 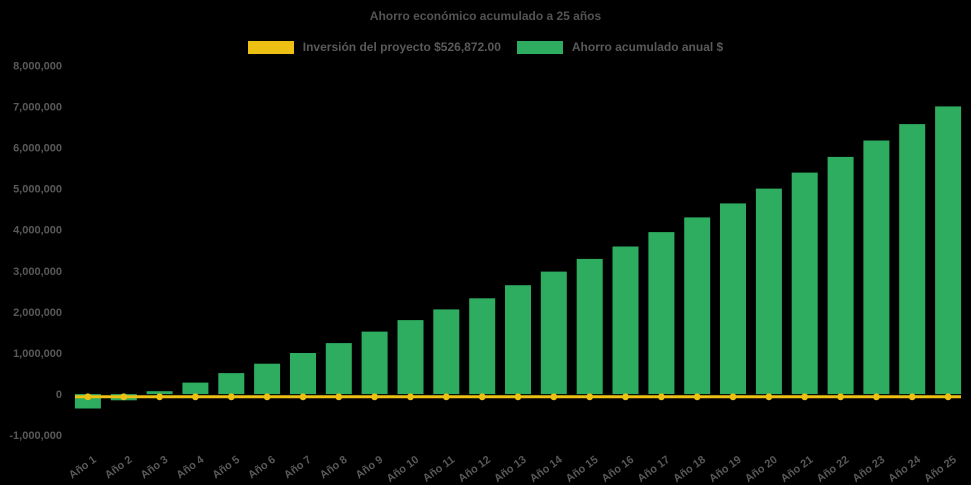 What do you see at coordinates (940, 469) in the screenshot?
I see `x-tick-label: Año 25` at bounding box center [940, 469].